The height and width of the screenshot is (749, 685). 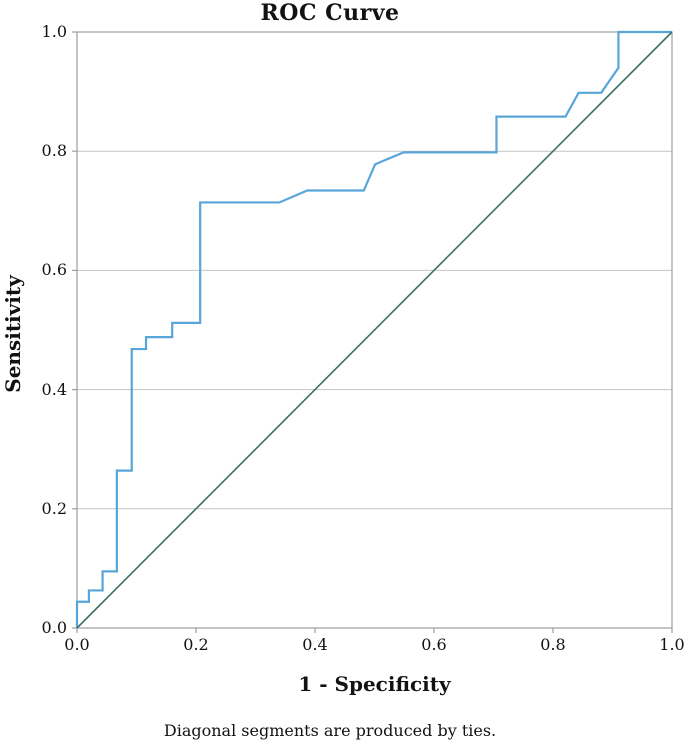 What do you see at coordinates (54, 270) in the screenshot?
I see `y-tick-label-0.6: 0.6` at bounding box center [54, 270].